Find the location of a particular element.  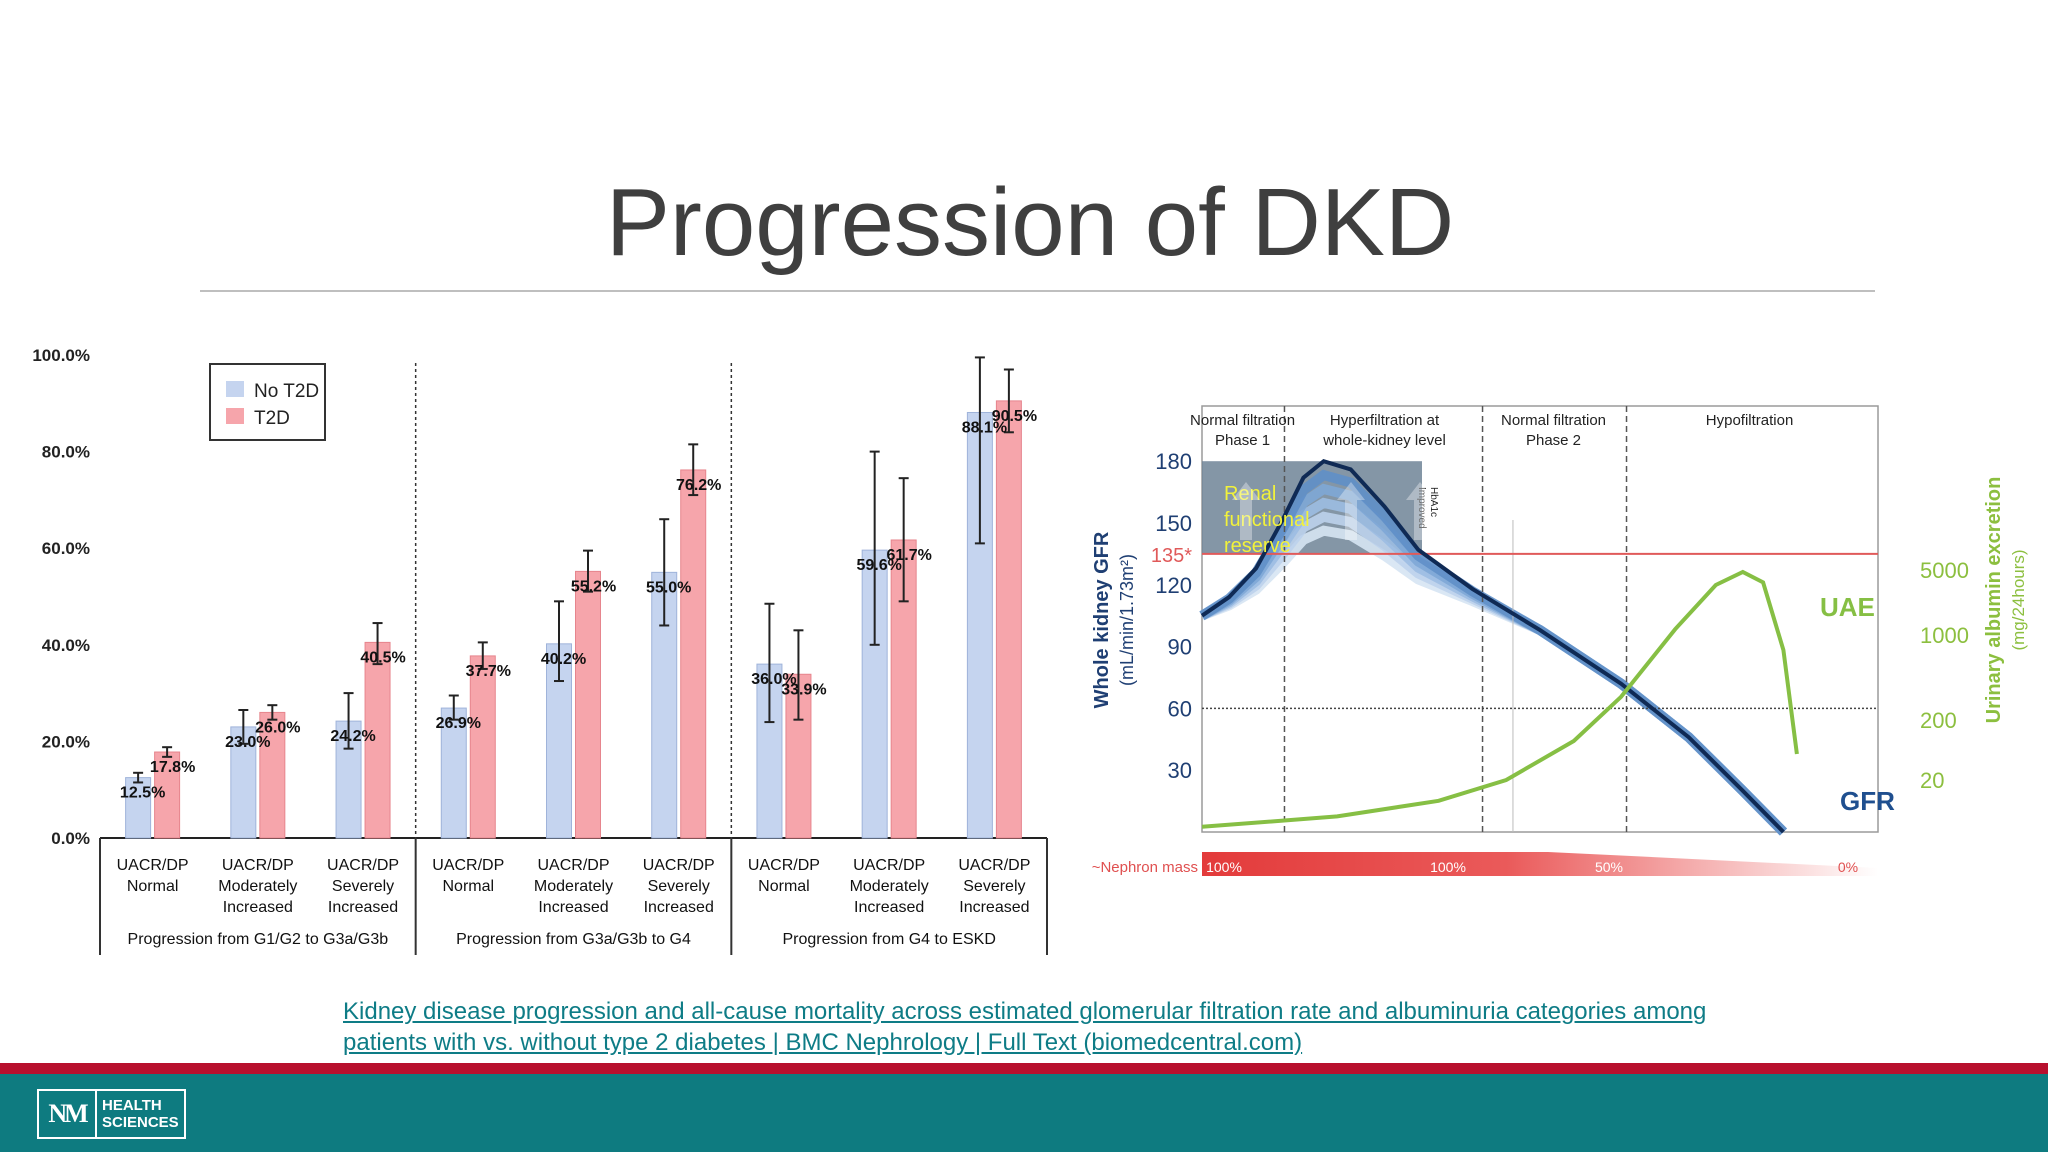

gfr-tick-label: 90 is located at coordinates (1180, 647).